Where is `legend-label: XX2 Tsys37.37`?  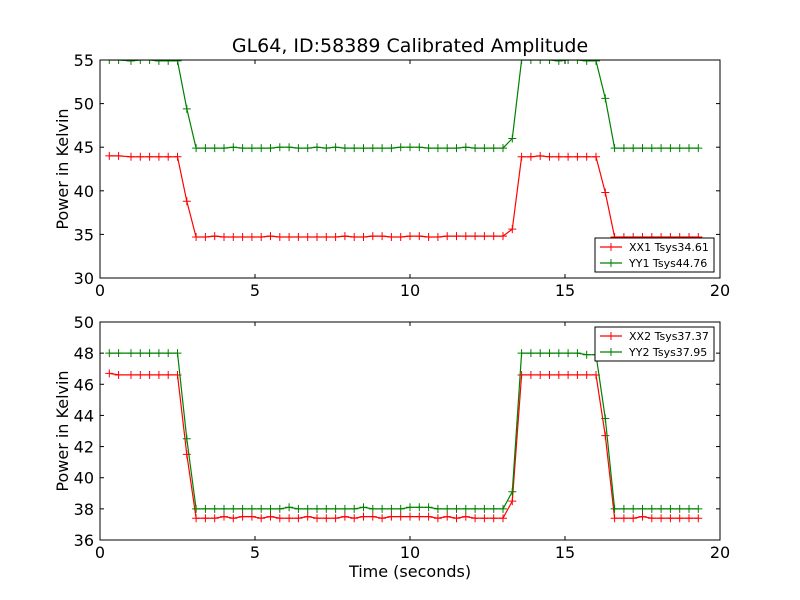 legend-label: XX2 Tsys37.37 is located at coordinates (669, 336).